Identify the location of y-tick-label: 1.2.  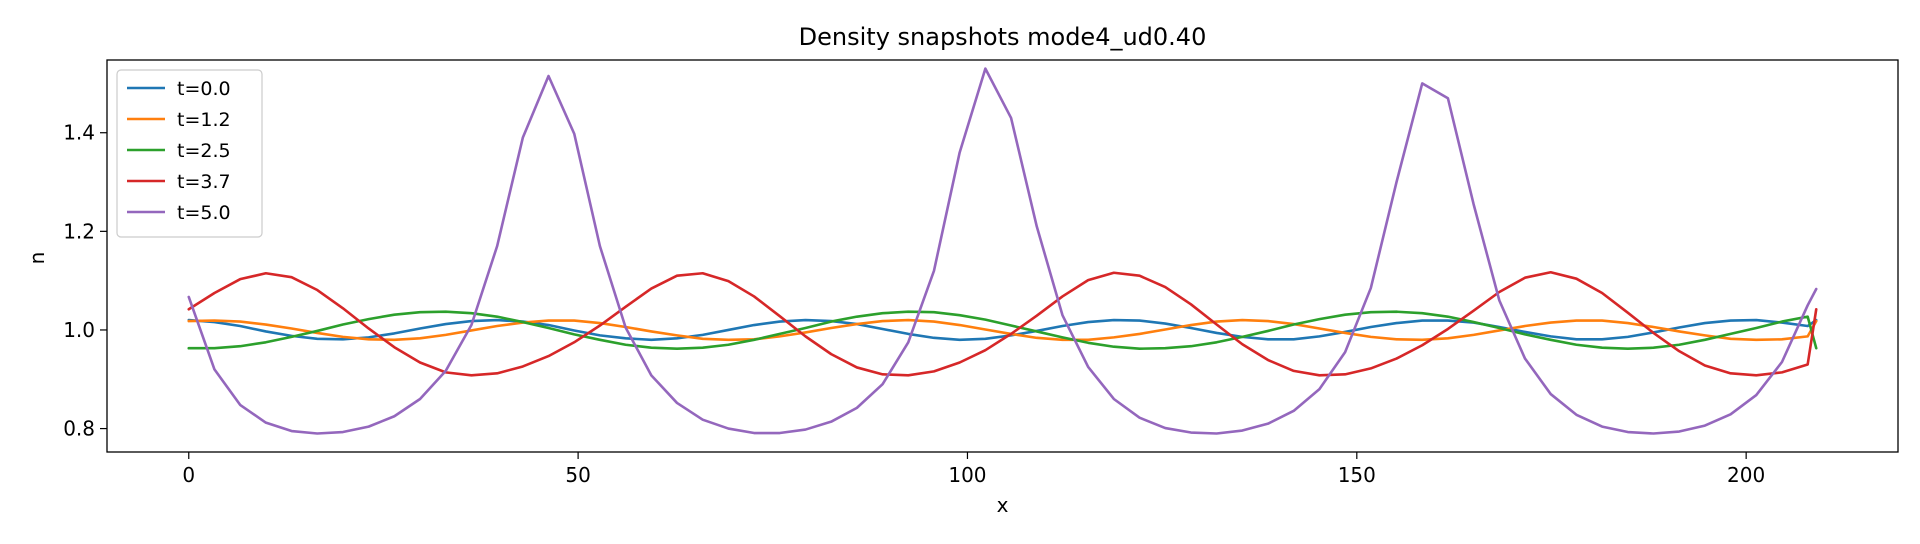
(79, 231).